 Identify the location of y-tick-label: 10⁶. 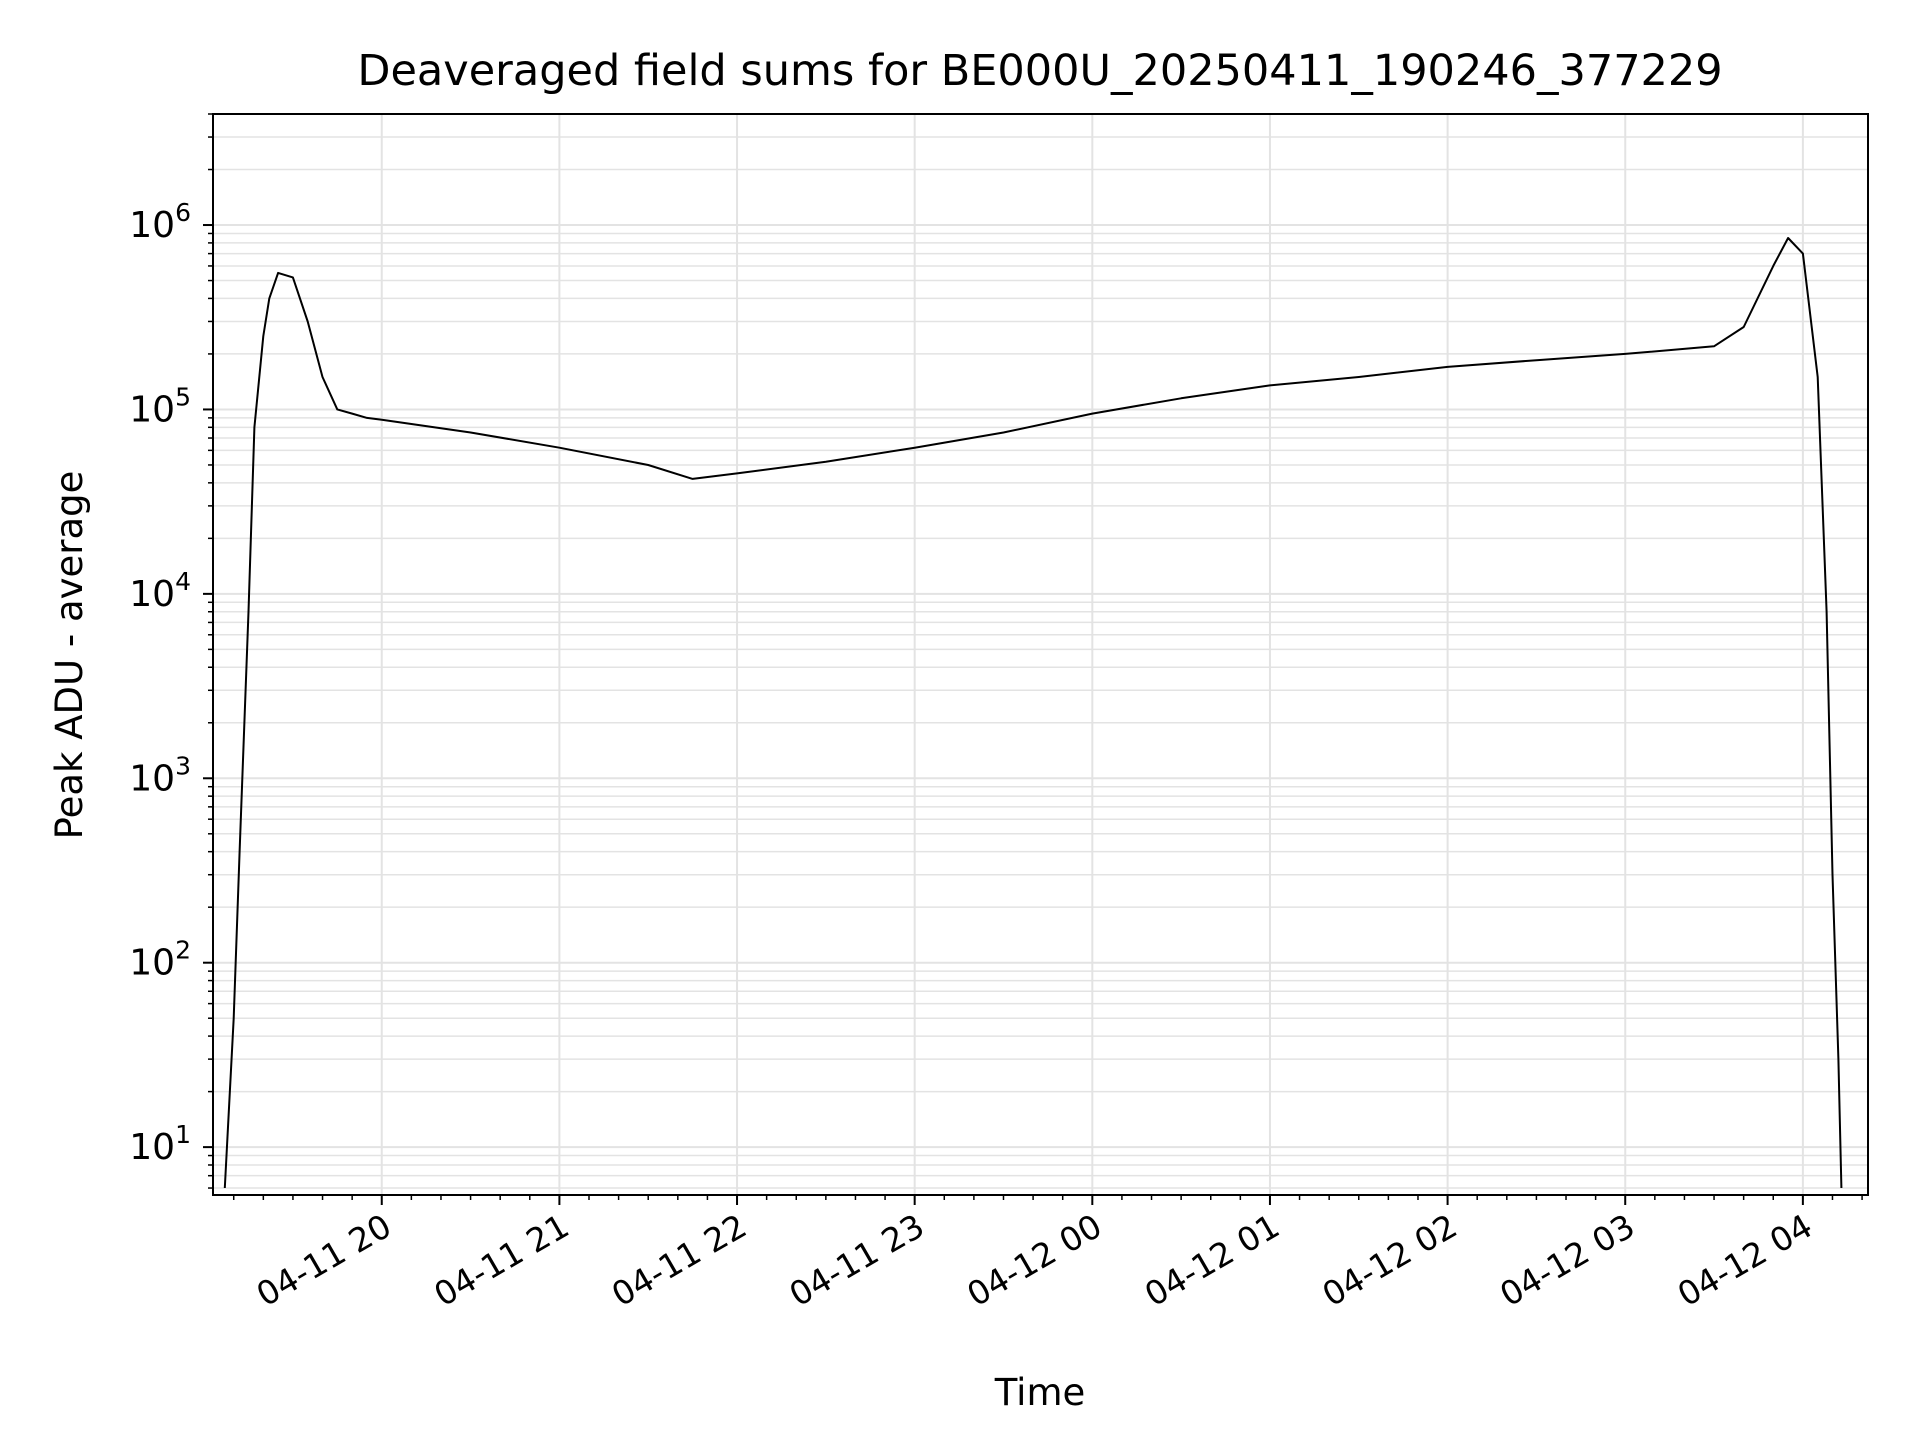
(160, 222).